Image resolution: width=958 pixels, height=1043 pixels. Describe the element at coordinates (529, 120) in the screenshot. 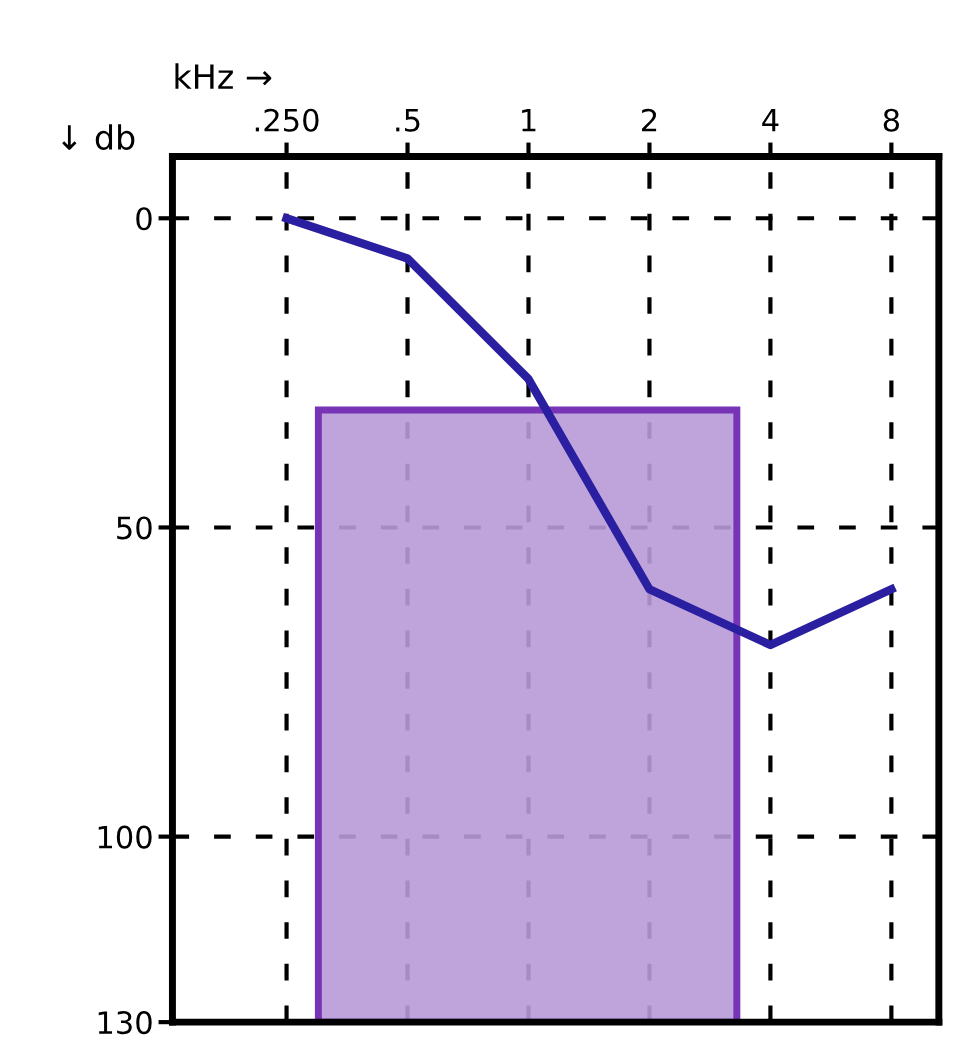

I see `x-tick-label: 1` at that location.